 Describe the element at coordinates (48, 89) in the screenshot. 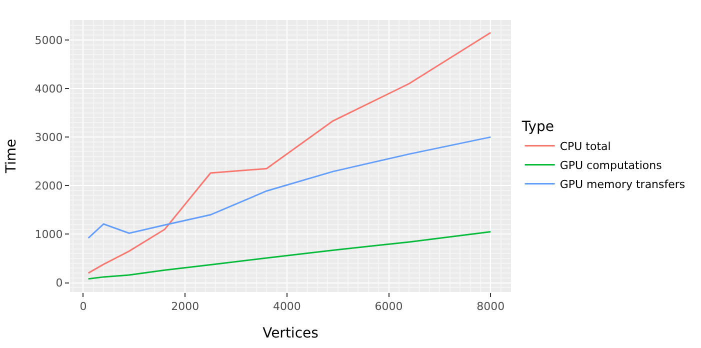

I see `y-tick-label: 4000` at that location.